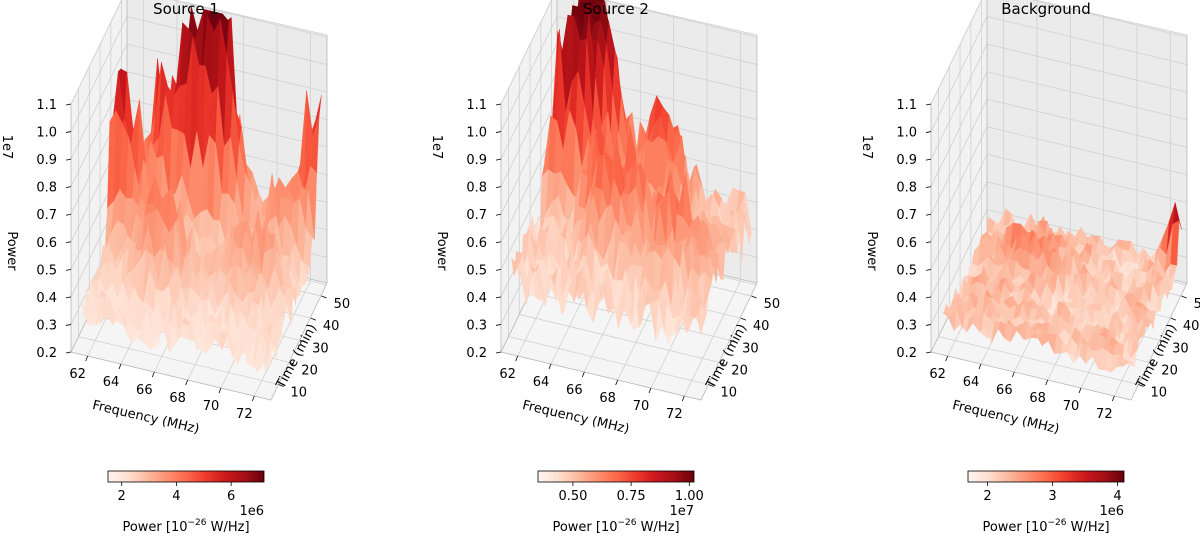 The width and height of the screenshot is (1200, 542). I want to click on colorbar-offset: 1e7, so click(681, 511).